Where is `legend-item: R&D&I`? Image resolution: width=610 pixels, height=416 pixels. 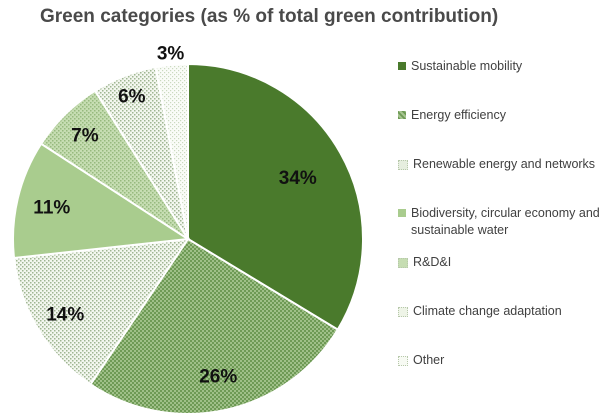
legend-item: R&D&I is located at coordinates (500, 262).